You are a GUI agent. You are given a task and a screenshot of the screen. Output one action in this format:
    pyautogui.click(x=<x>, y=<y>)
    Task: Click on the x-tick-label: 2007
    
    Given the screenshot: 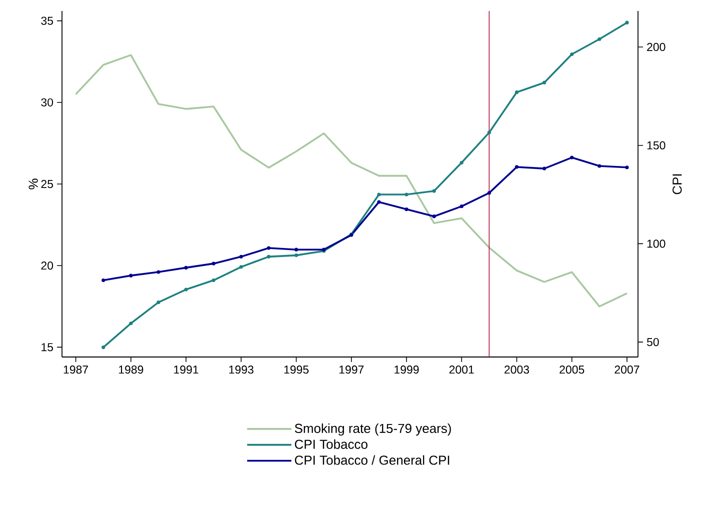 What is the action you would take?
    pyautogui.click(x=627, y=370)
    